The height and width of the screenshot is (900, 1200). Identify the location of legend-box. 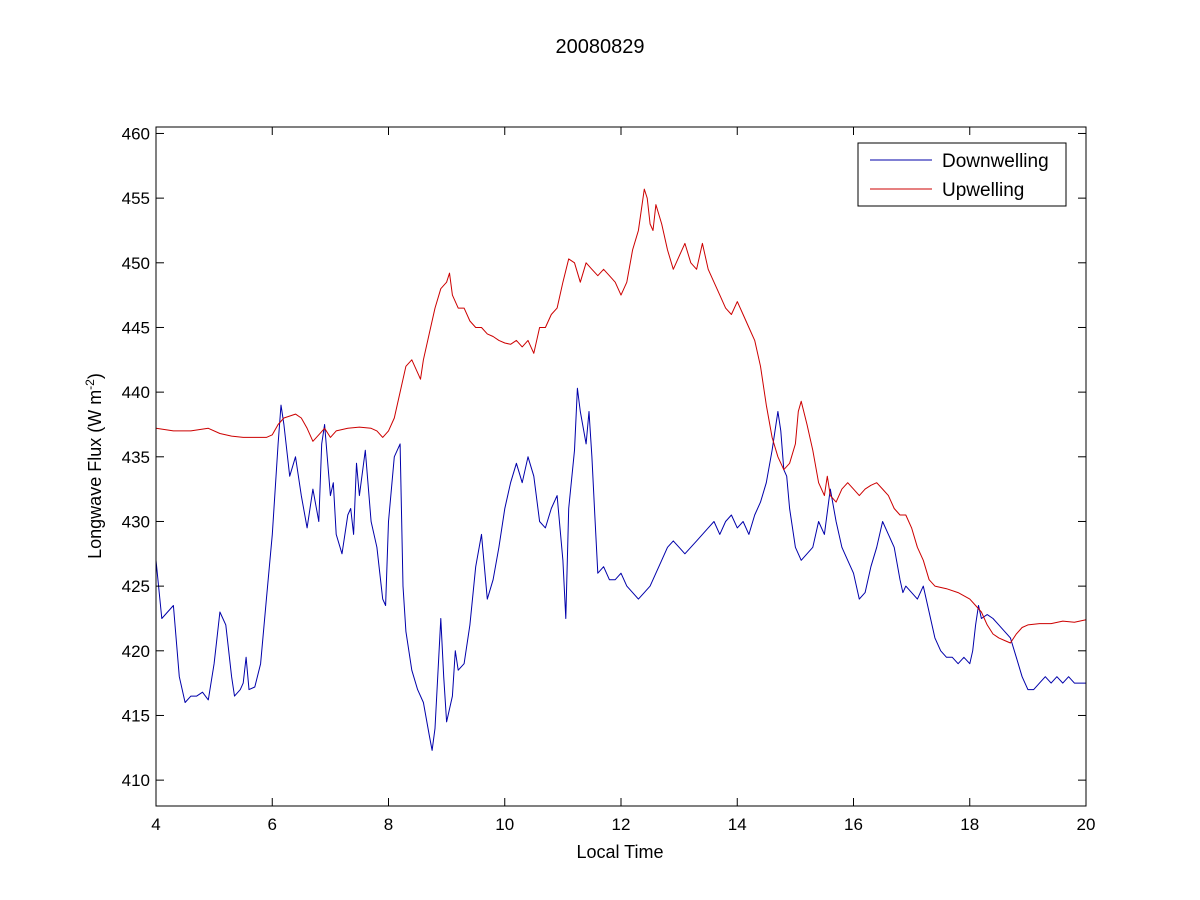
(962, 174).